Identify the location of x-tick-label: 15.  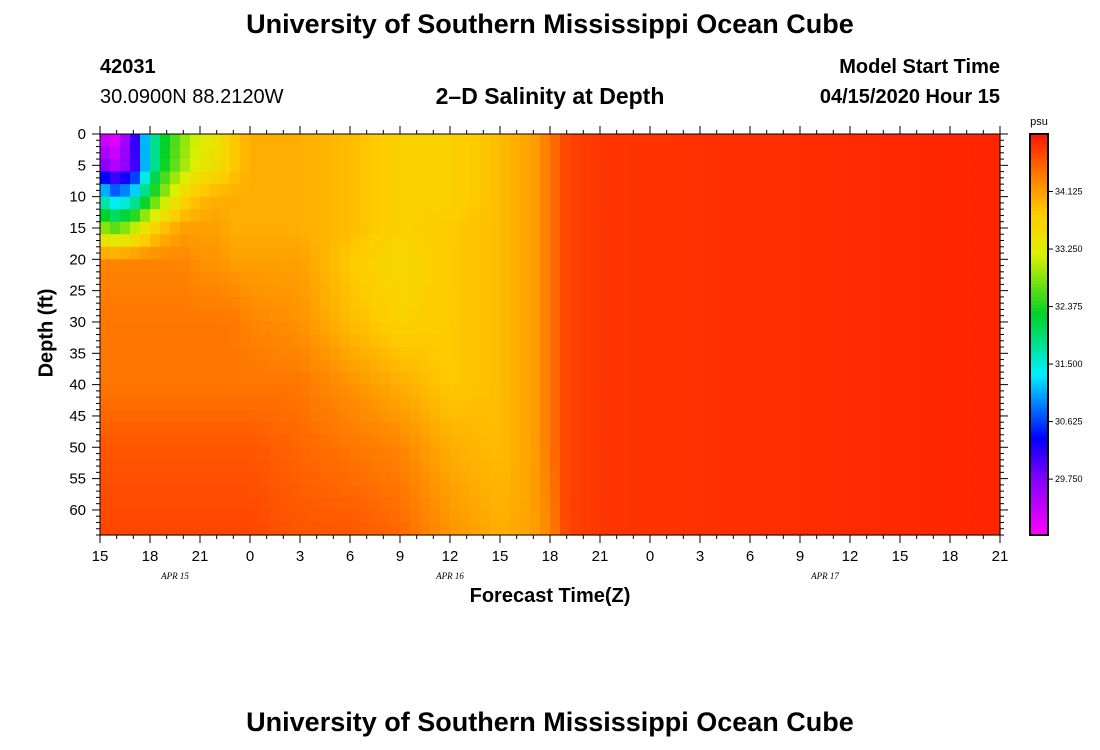
(900, 556).